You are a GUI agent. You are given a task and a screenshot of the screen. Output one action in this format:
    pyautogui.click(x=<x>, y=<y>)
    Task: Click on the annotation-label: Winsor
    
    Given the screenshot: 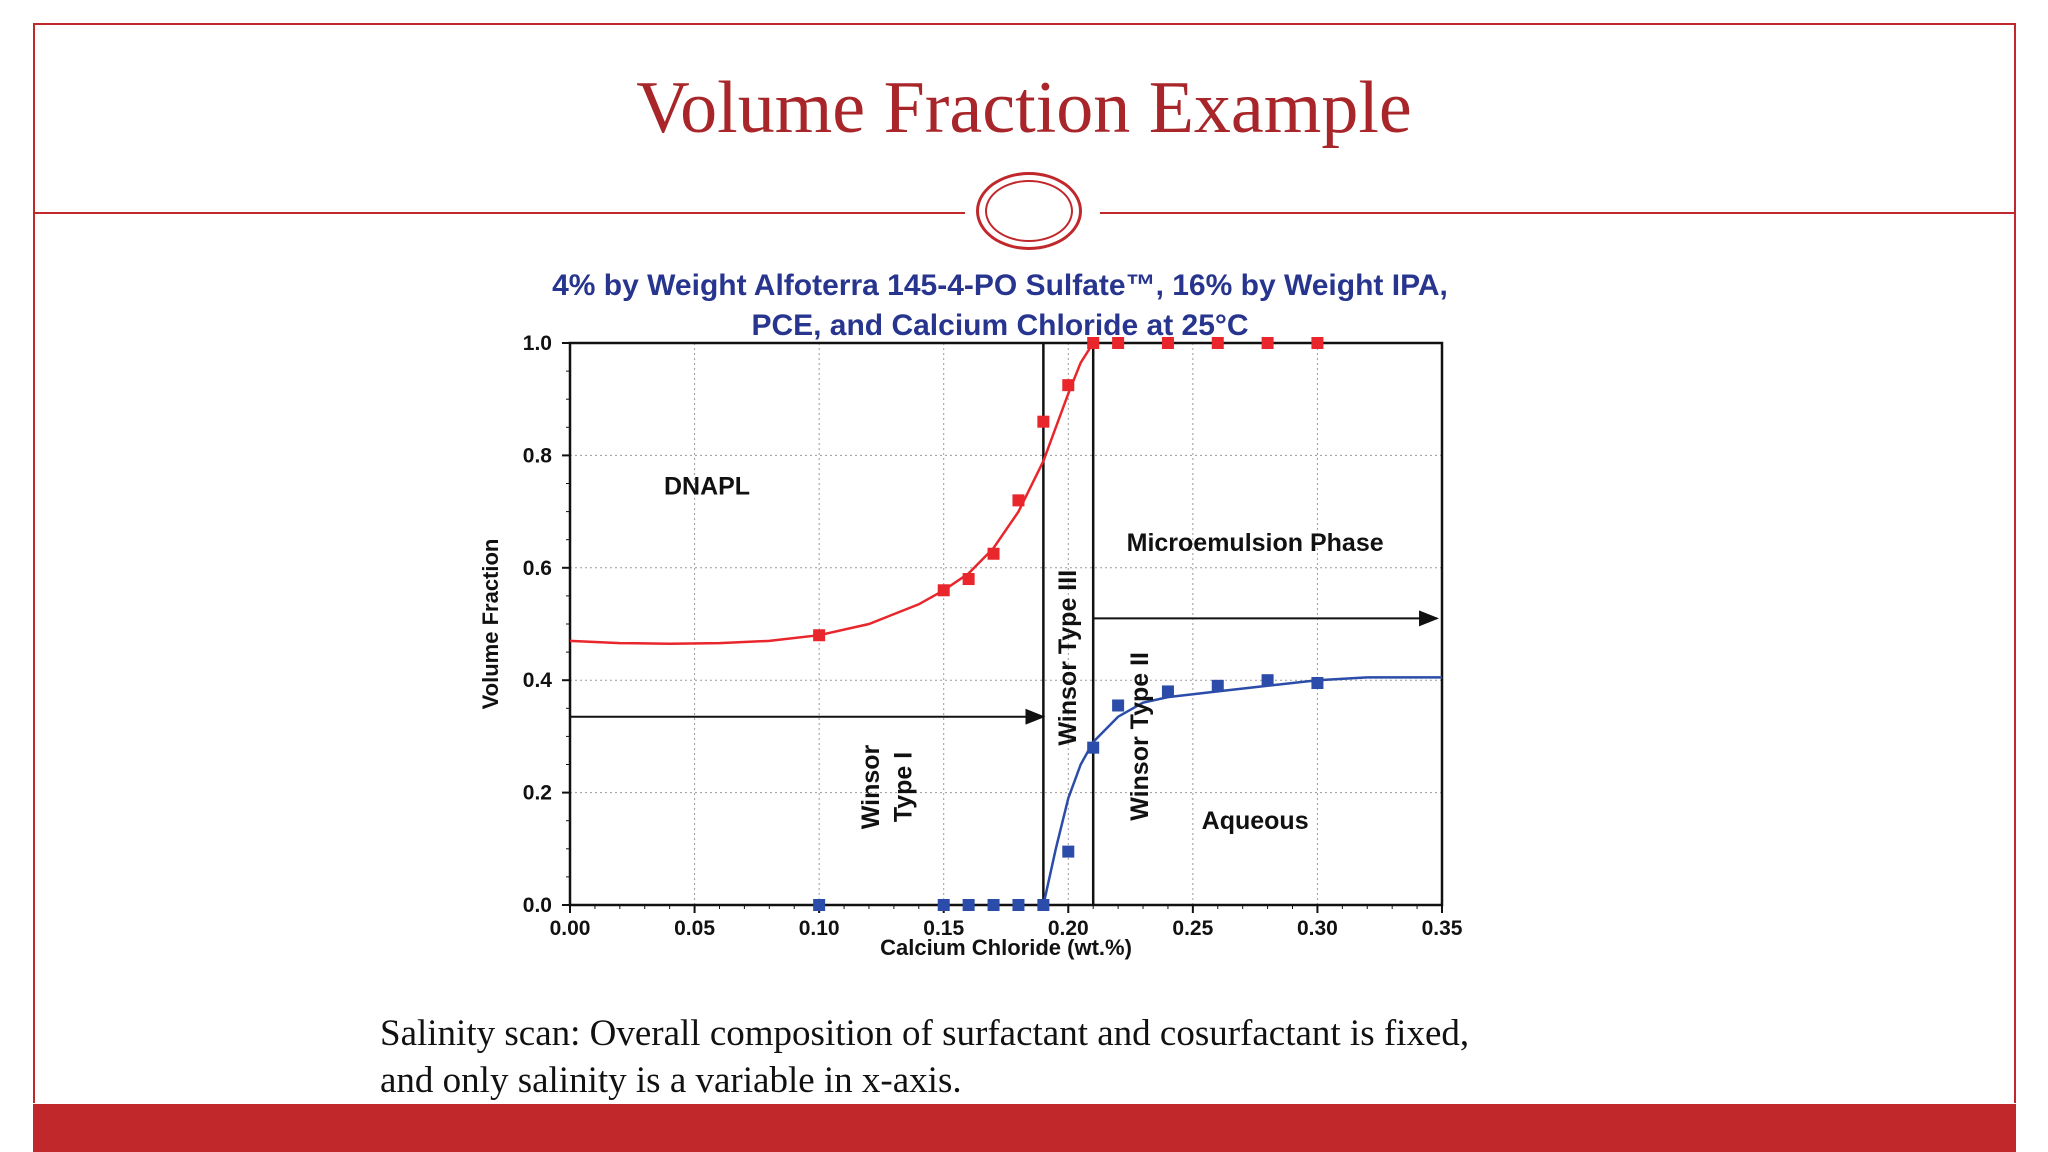 What is the action you would take?
    pyautogui.click(x=871, y=786)
    